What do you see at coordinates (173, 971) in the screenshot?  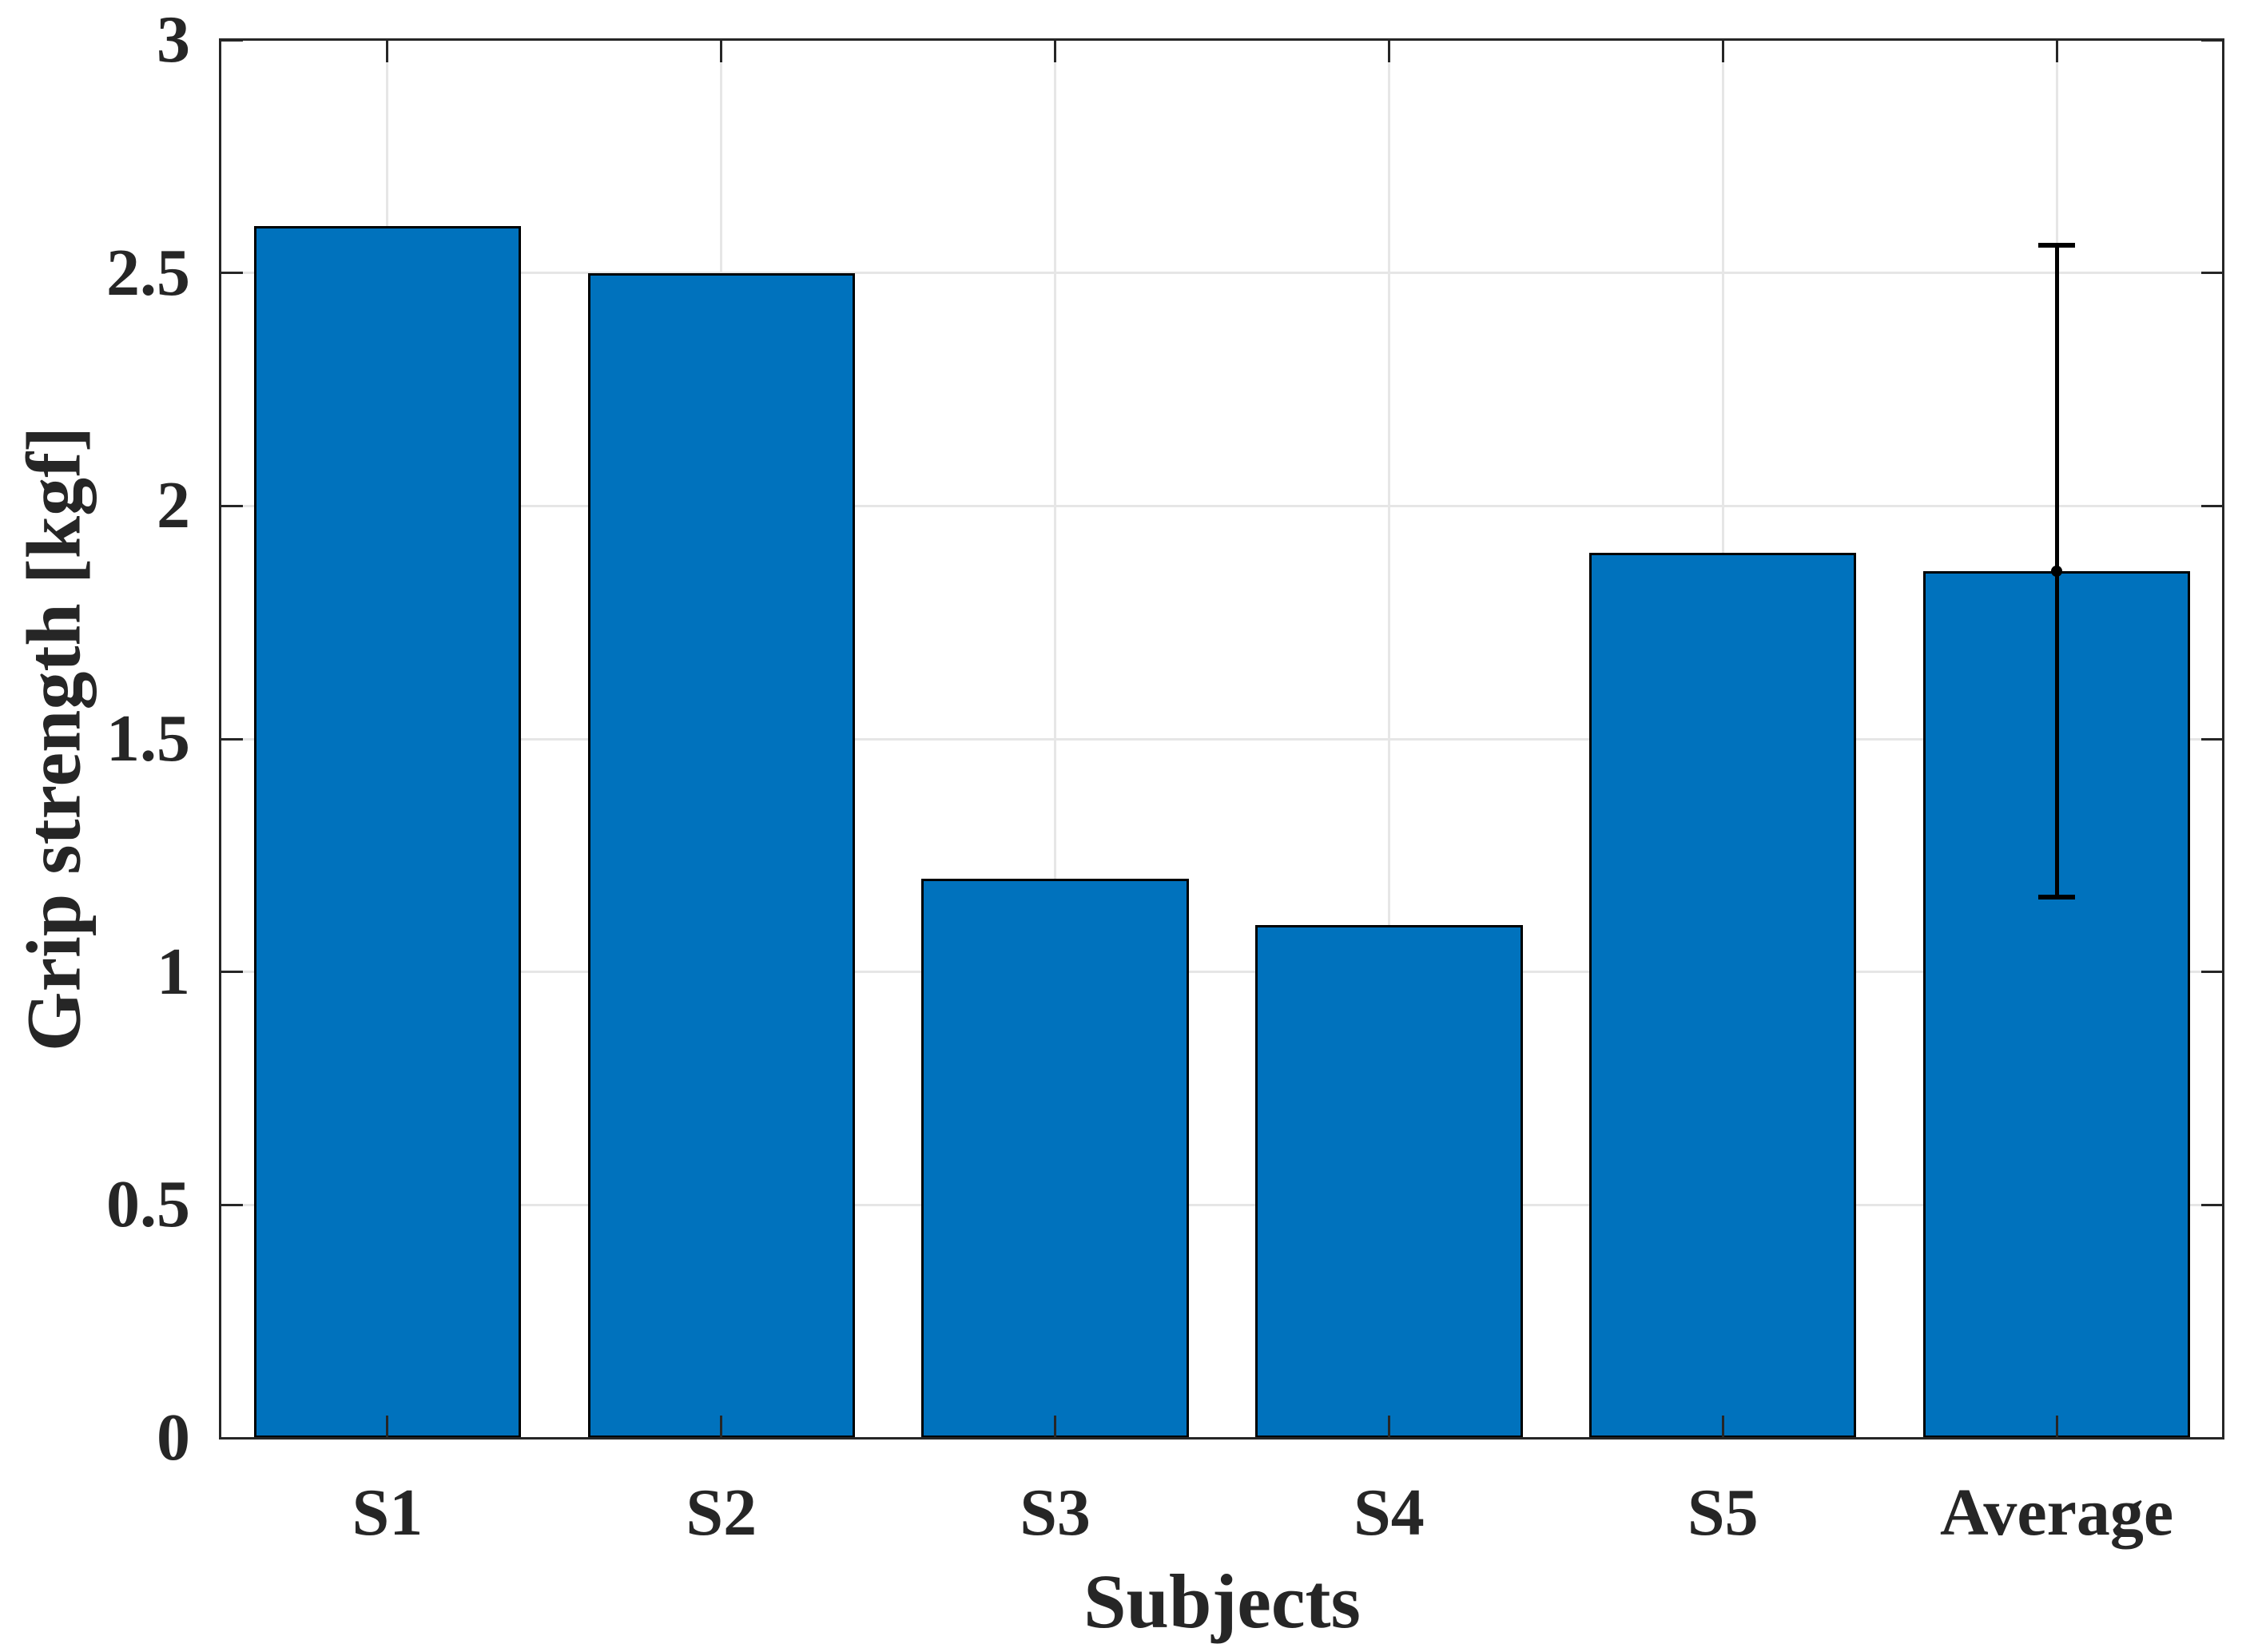 I see `y-tick-label-1: 1` at bounding box center [173, 971].